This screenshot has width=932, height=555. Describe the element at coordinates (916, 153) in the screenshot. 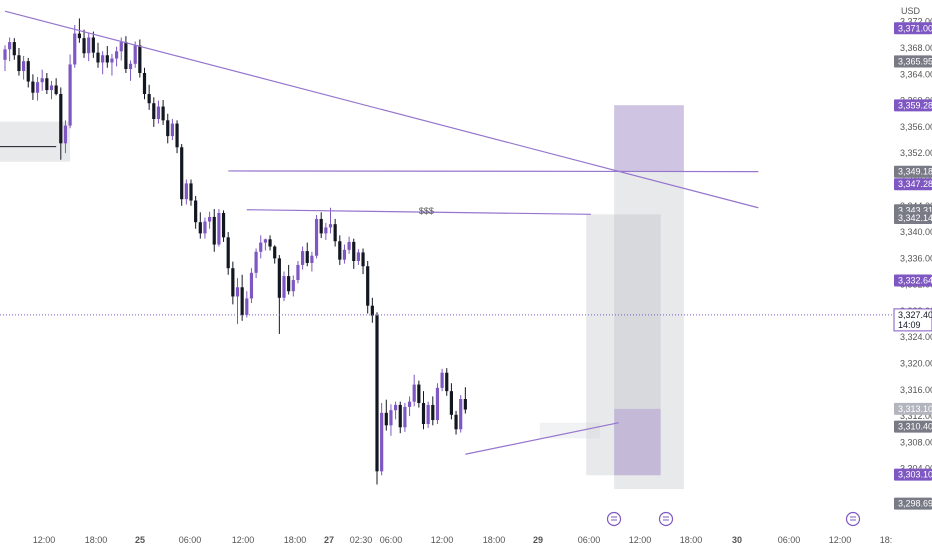

I see `price-tick-label: 3,352.00` at that location.